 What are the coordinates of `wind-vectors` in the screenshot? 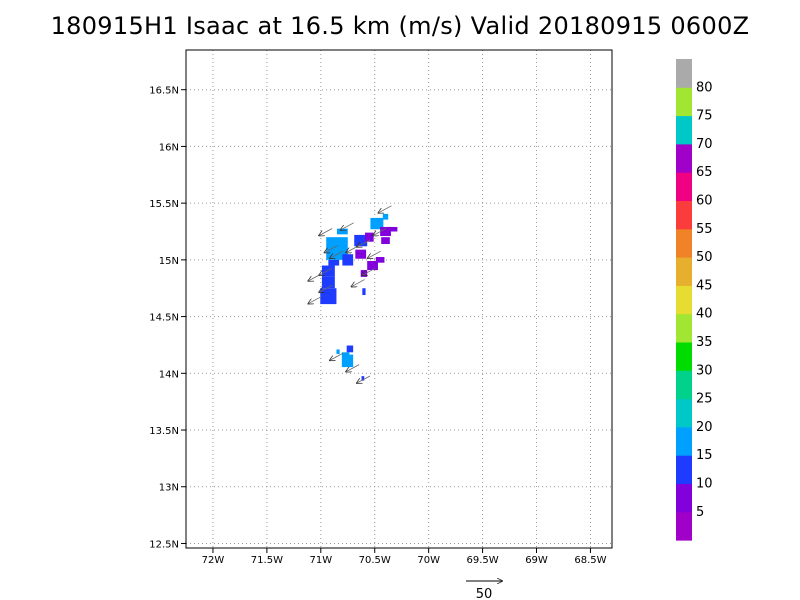 It's located at (350, 294).